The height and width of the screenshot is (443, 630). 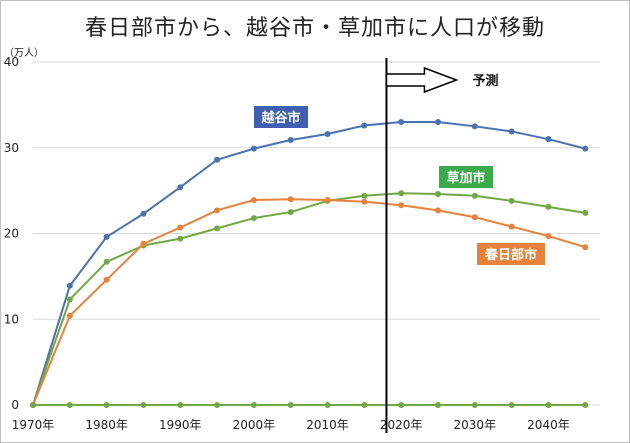 I want to click on series-1-point-2025, so click(x=438, y=194).